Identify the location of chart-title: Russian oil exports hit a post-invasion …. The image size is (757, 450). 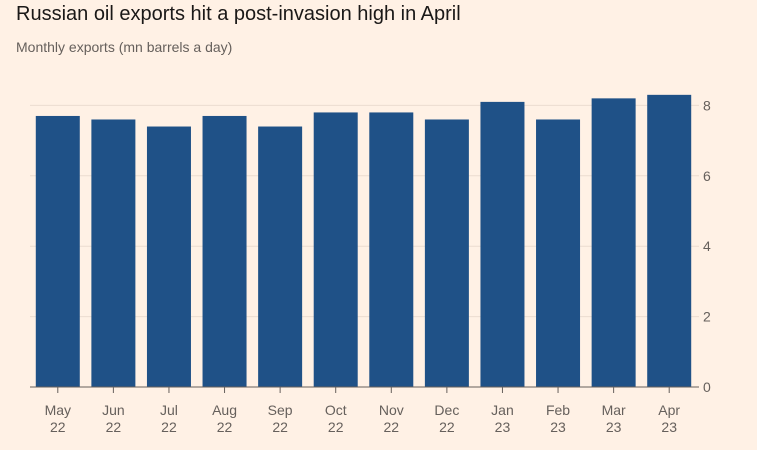
(238, 14).